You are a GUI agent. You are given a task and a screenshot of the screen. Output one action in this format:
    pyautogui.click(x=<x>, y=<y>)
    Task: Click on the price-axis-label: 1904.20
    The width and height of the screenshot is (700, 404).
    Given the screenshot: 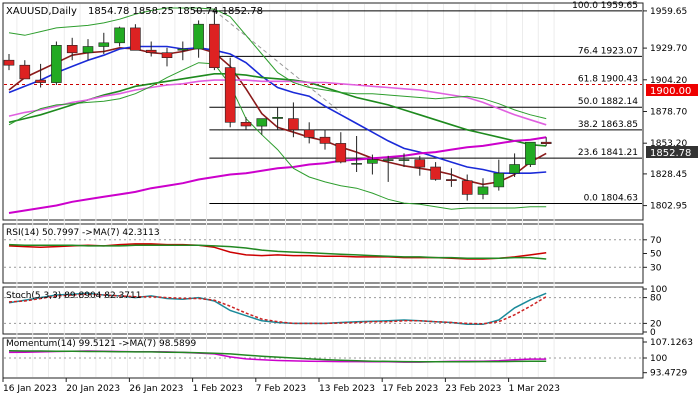 What is the action you would take?
    pyautogui.click(x=668, y=81)
    